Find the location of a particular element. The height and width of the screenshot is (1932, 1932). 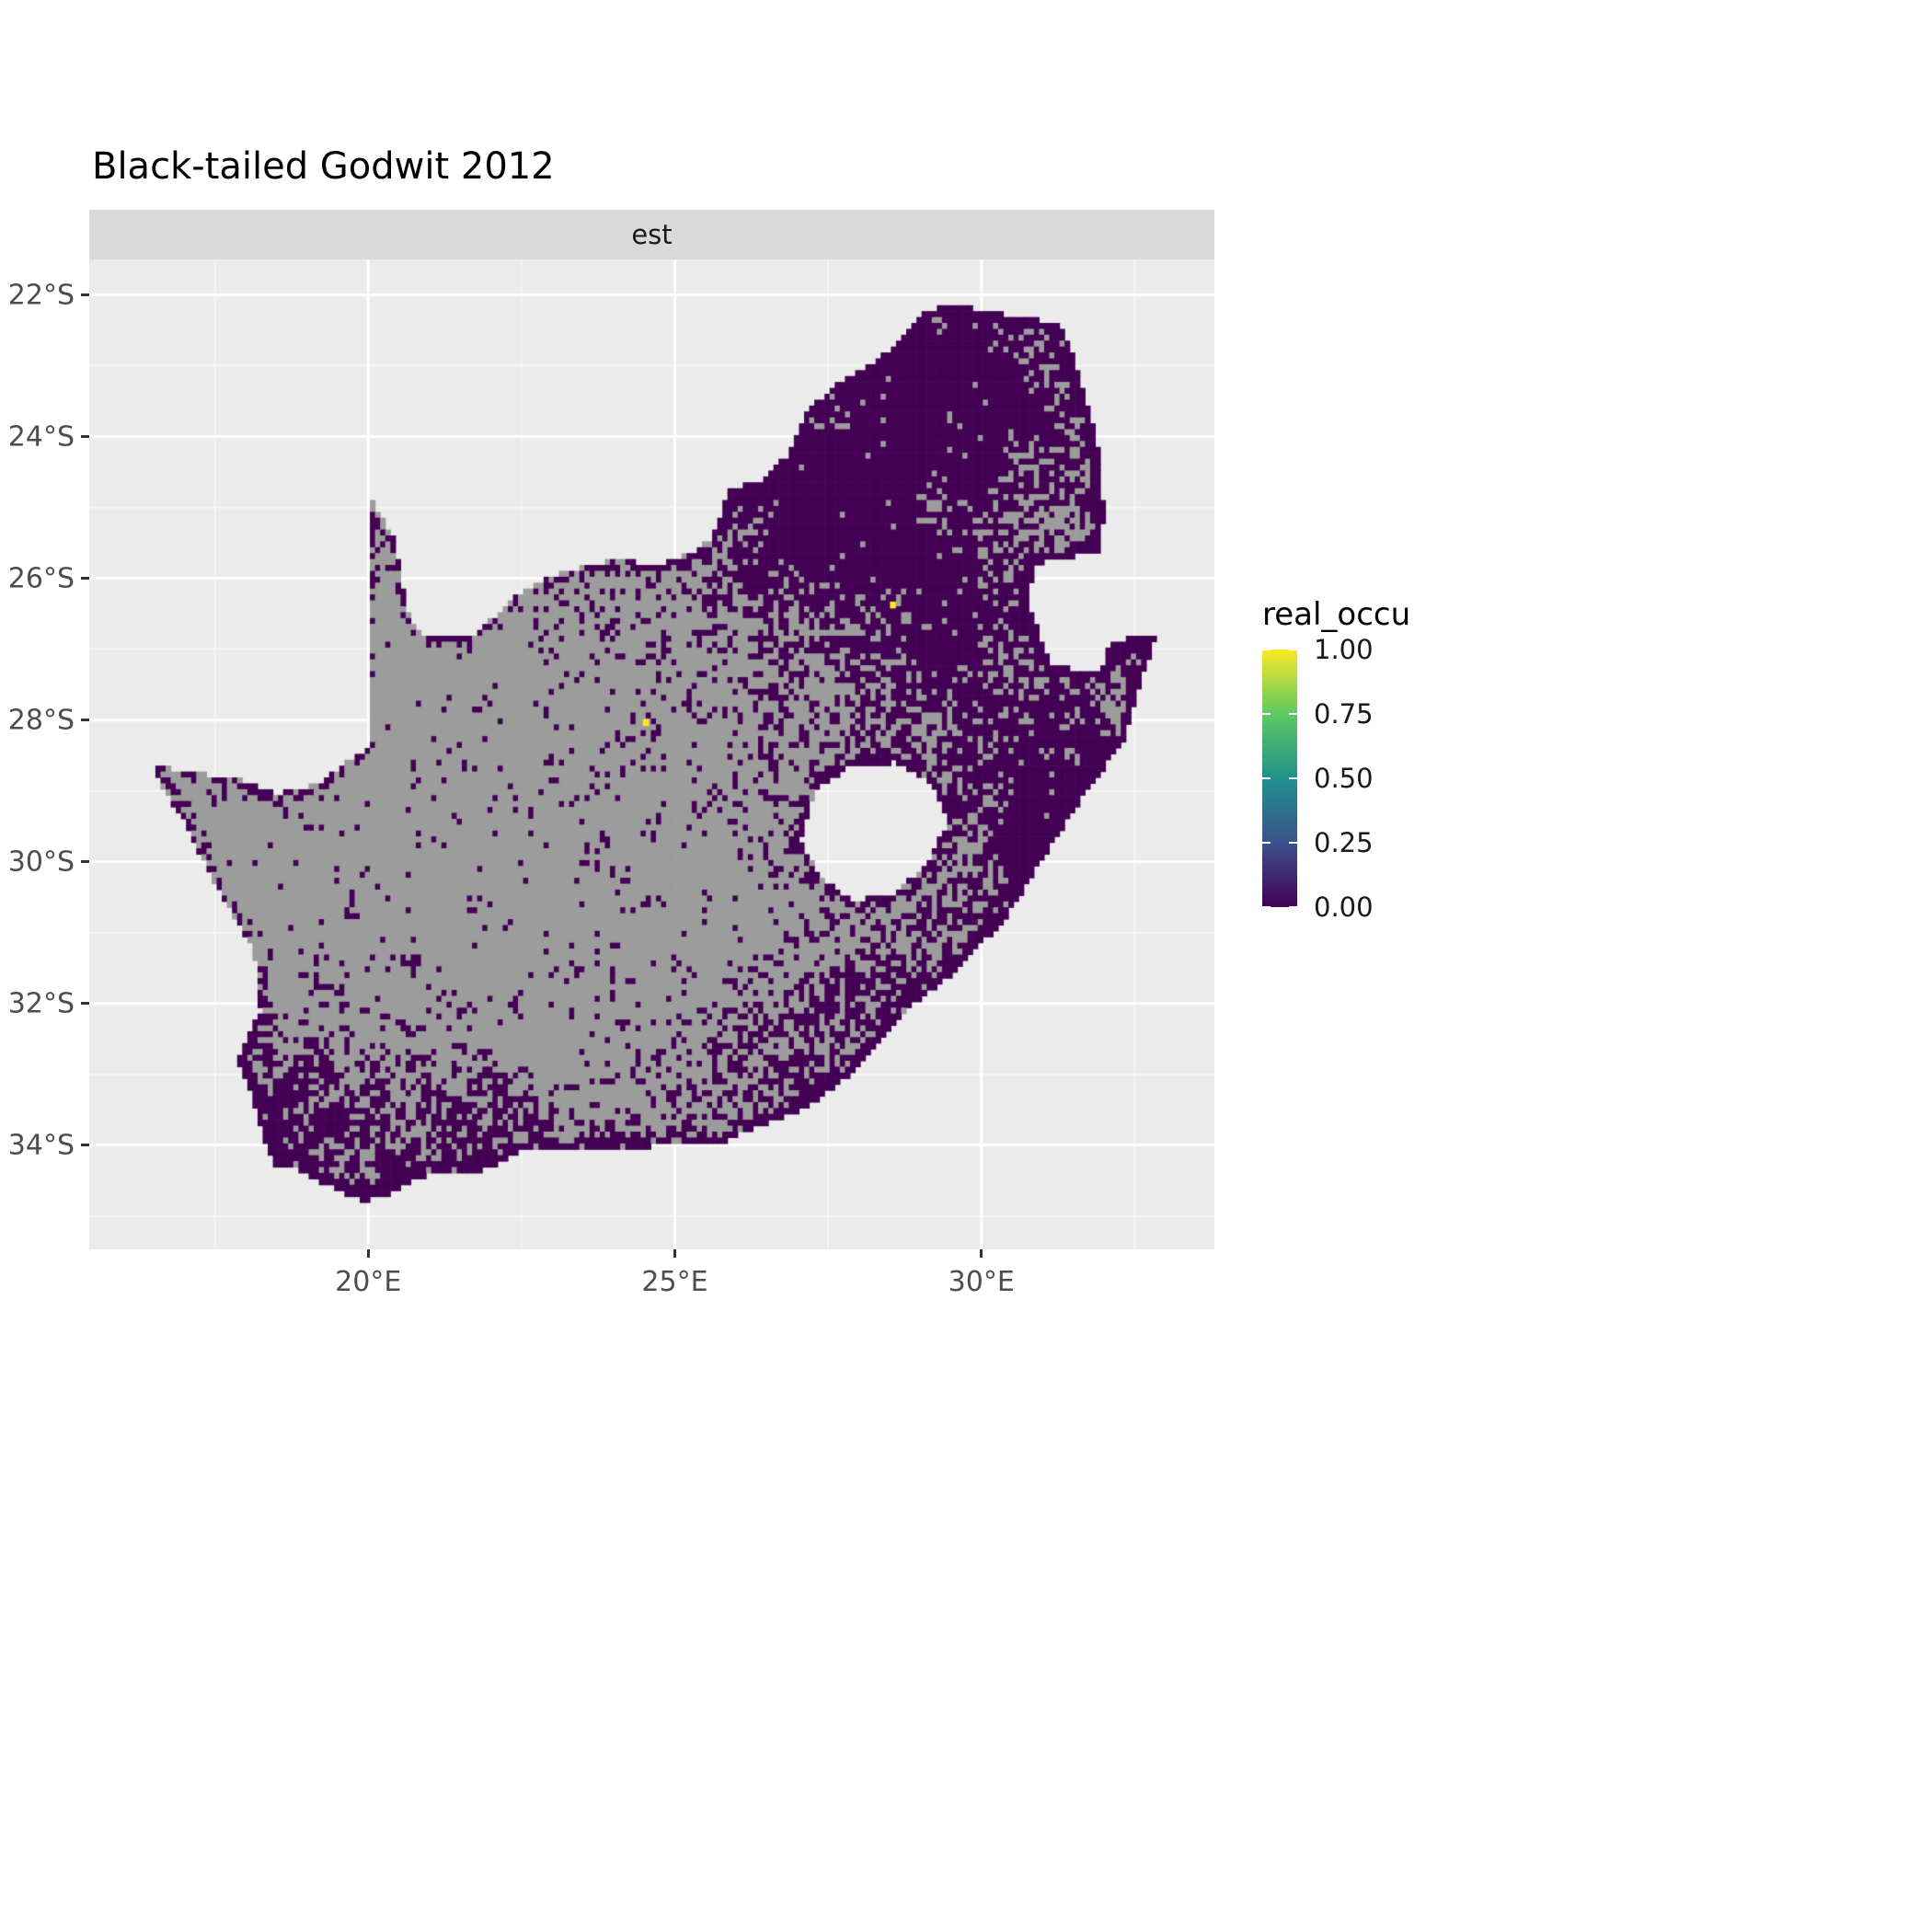

facet-strip-label: est is located at coordinates (652, 234).